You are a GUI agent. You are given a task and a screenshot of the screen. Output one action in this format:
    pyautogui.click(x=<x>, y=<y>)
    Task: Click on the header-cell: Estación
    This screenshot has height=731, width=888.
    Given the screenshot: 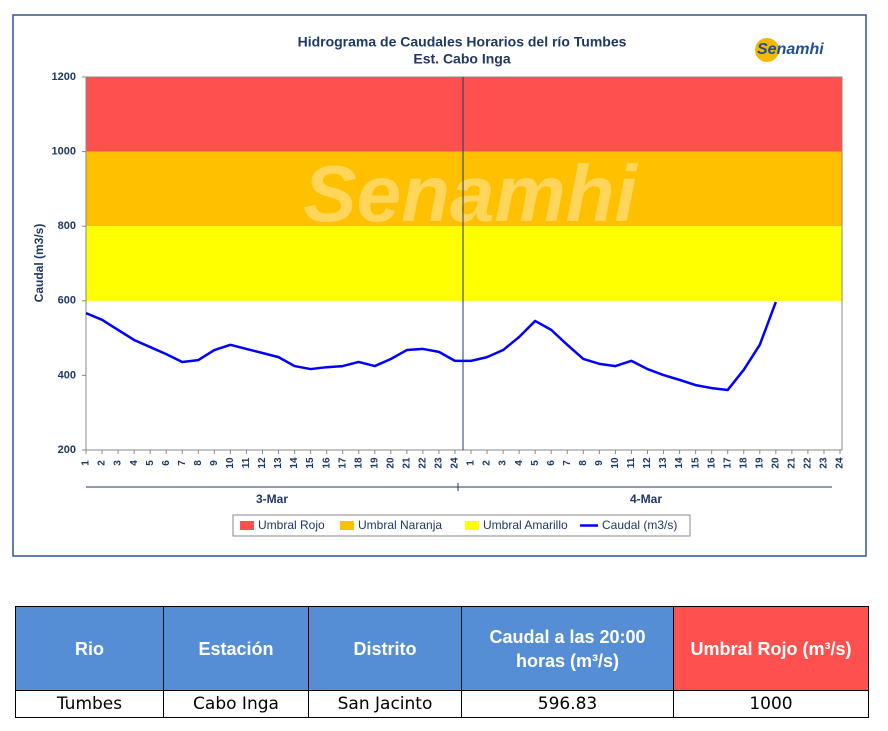 What is the action you would take?
    pyautogui.click(x=236, y=648)
    